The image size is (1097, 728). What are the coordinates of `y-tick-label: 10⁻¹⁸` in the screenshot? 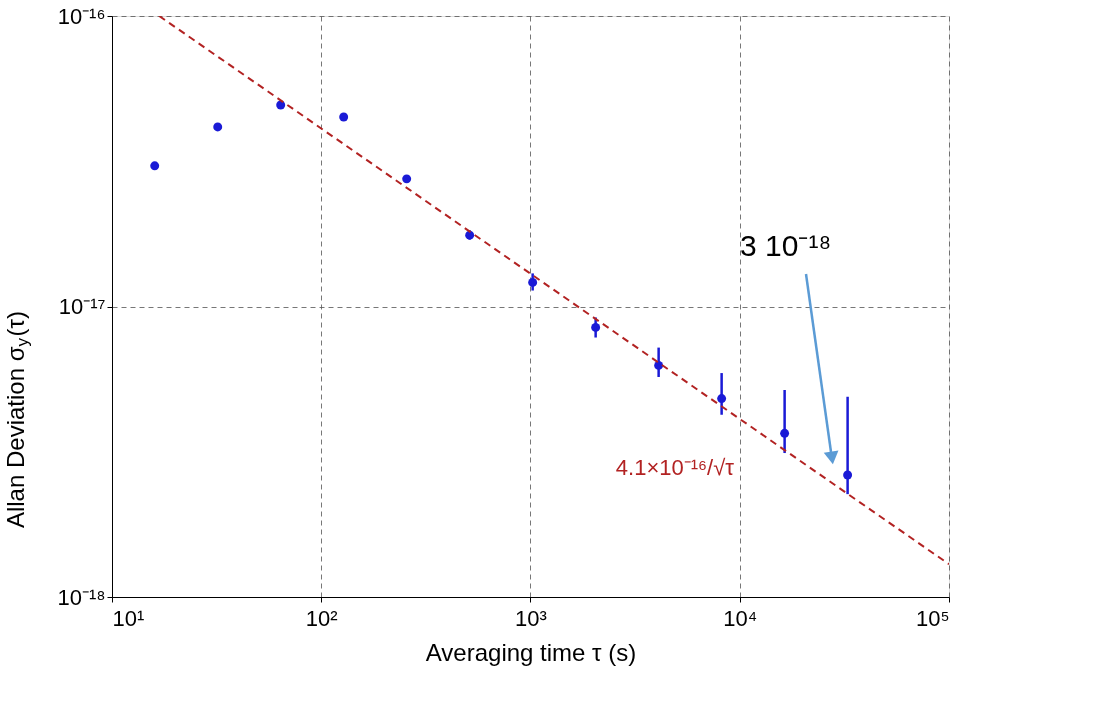 It's located at (81, 597).